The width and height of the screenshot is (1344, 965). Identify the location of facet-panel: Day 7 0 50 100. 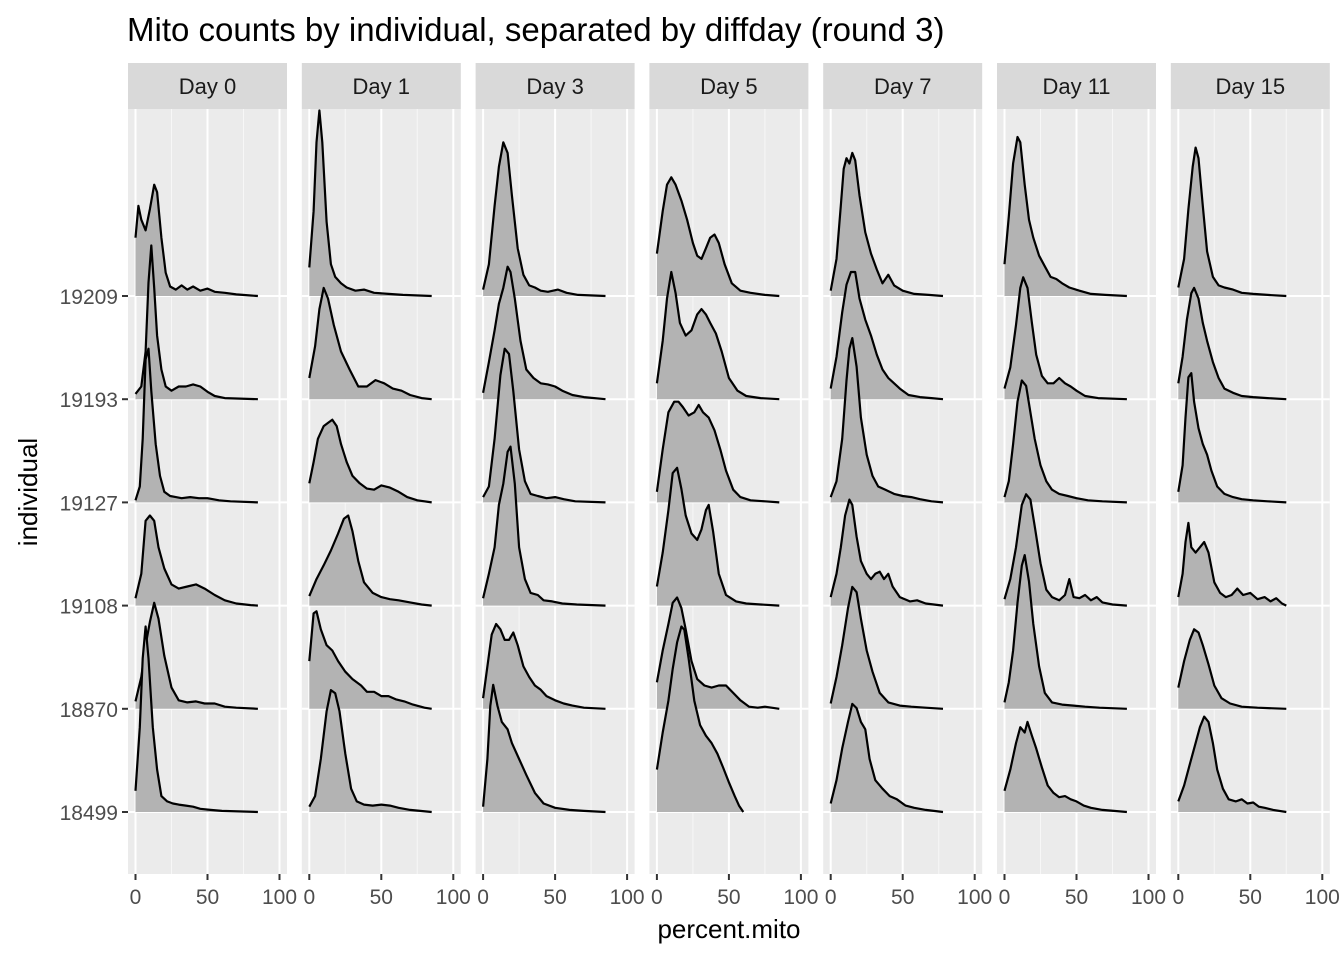
(907, 486).